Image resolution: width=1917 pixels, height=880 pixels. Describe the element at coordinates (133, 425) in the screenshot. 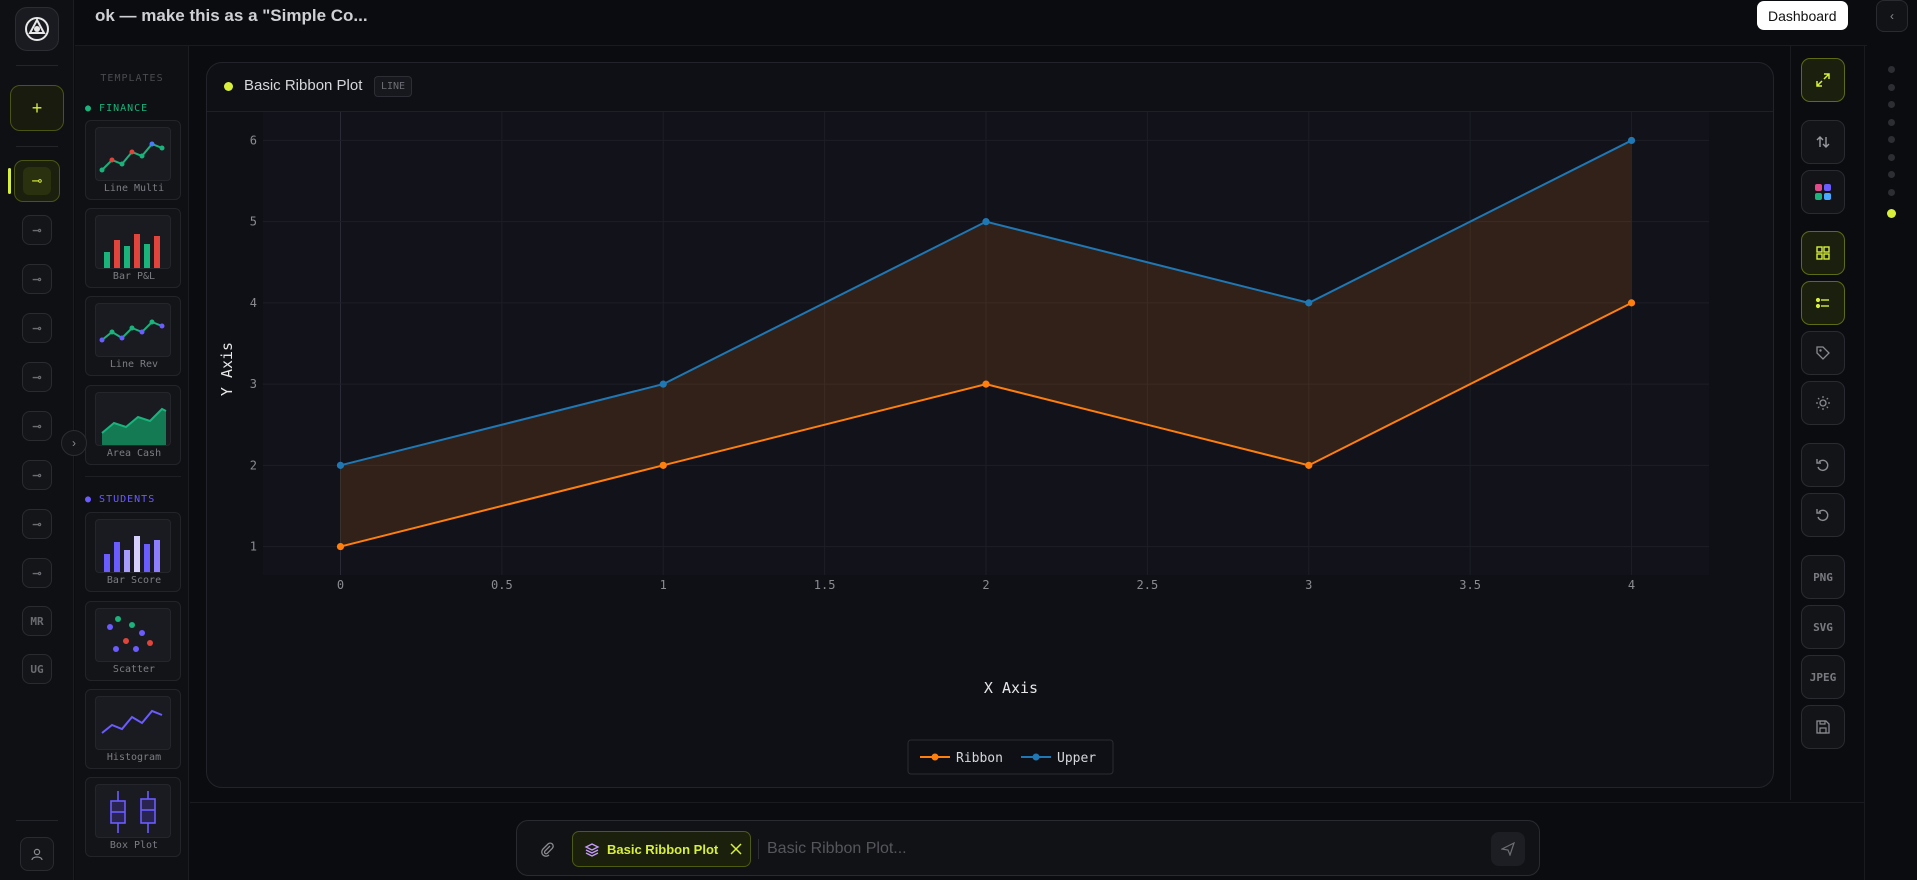

I see `template-area-cash: Area Cash` at that location.